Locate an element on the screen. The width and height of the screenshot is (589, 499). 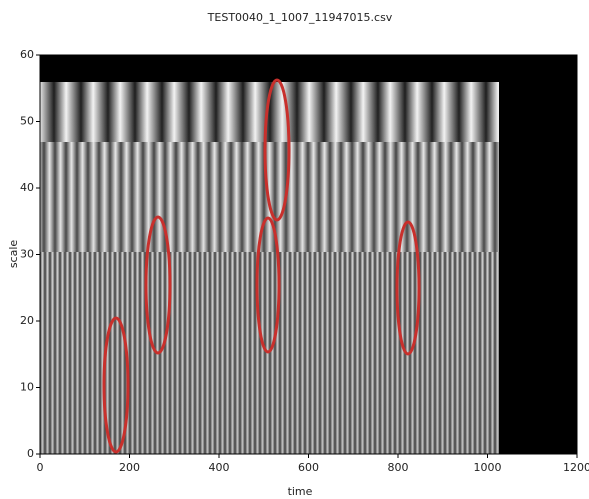
x-tick-label: 1200 is located at coordinates (576, 467).